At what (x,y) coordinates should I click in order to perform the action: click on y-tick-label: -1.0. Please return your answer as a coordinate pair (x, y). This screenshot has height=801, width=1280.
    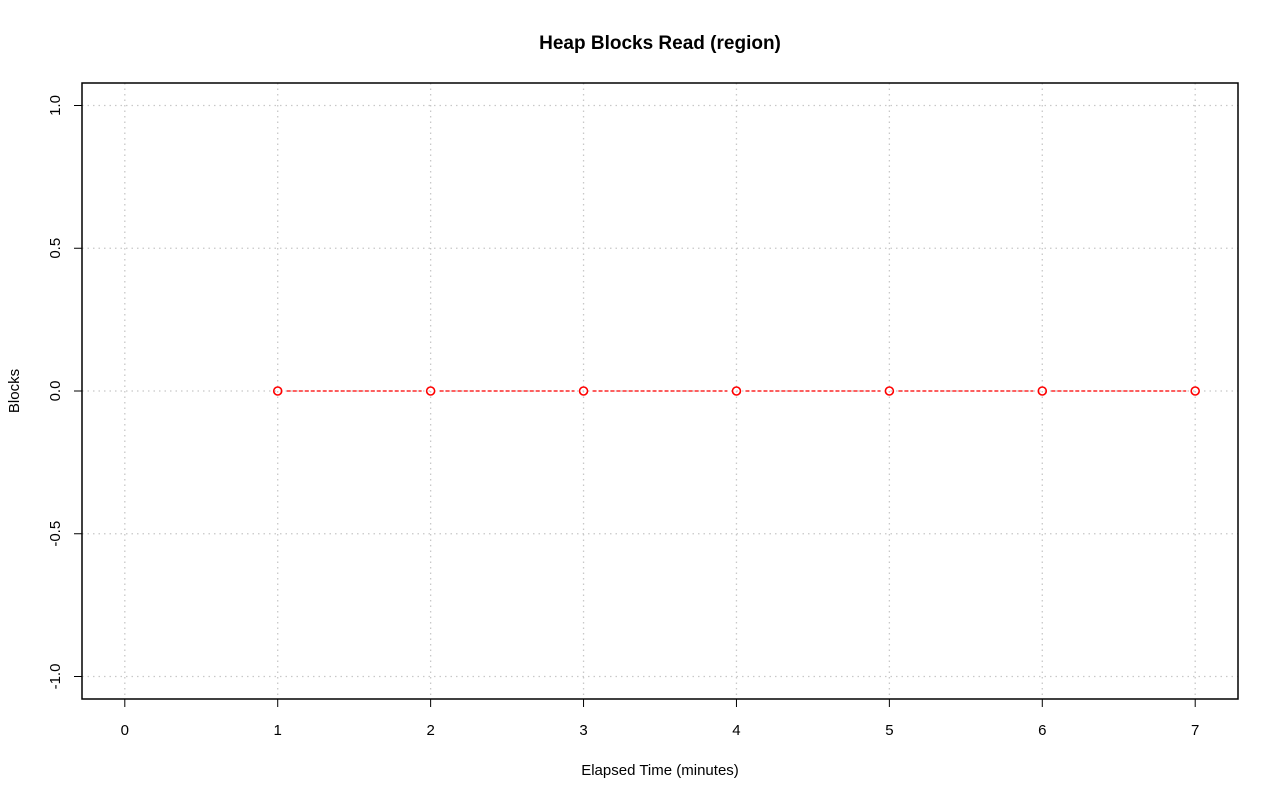
    Looking at the image, I should click on (55, 677).